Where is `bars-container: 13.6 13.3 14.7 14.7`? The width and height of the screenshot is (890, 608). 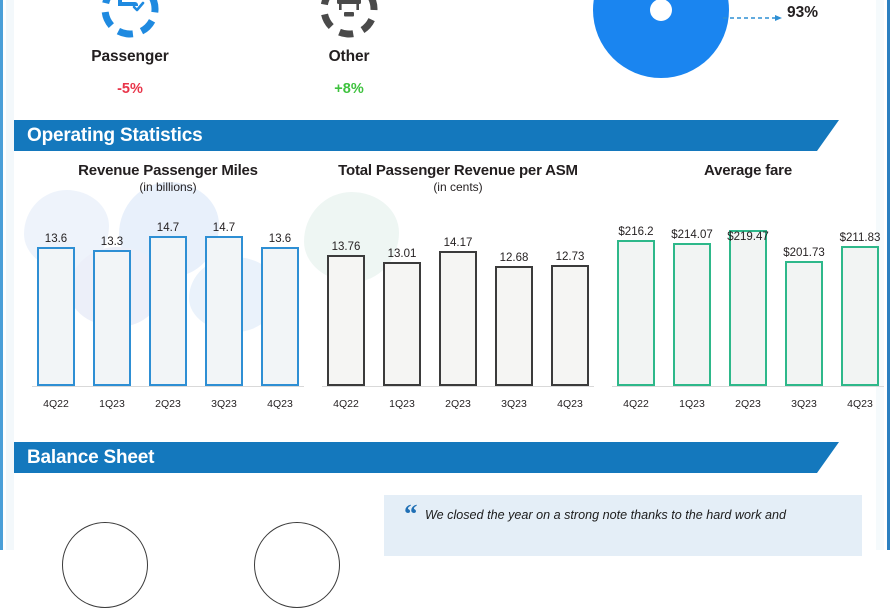
bars-container: 13.6 13.3 14.7 14.7 is located at coordinates (168, 302).